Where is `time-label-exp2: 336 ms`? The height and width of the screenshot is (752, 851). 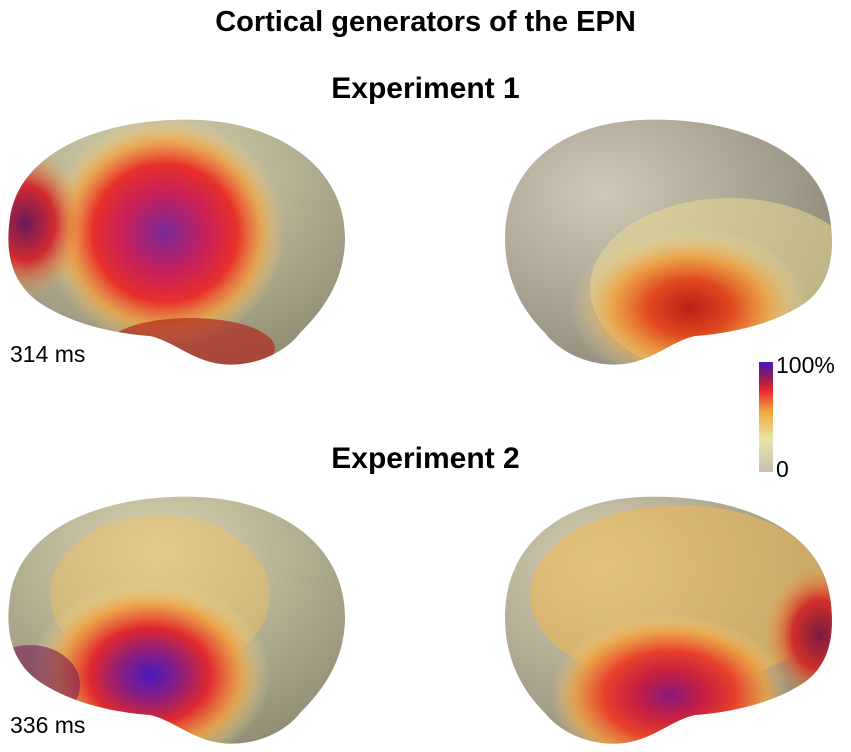 time-label-exp2: 336 ms is located at coordinates (48, 725).